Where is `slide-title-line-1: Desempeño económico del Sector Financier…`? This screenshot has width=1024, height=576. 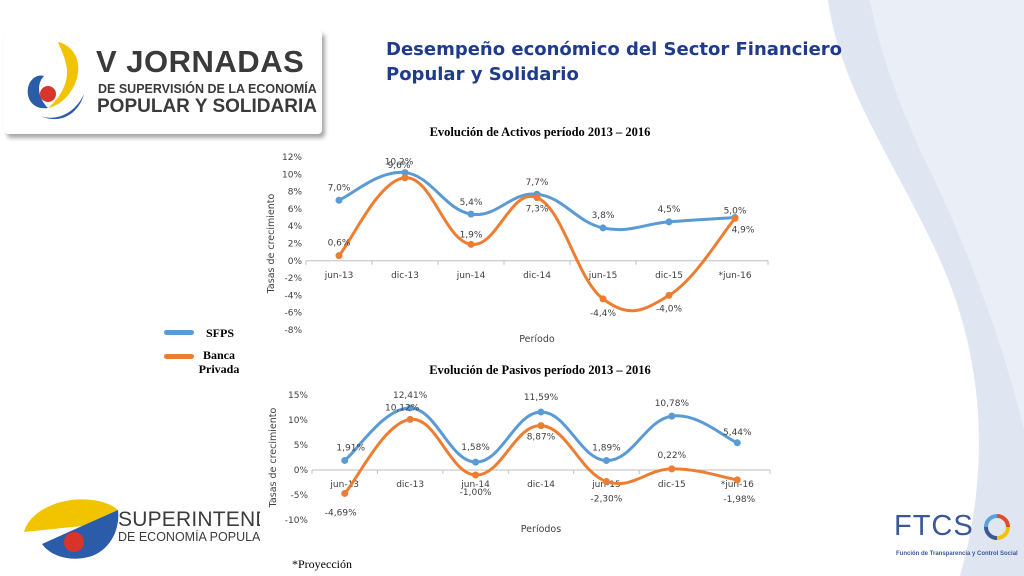
slide-title-line-1: Desempeño económico del Sector Financier… is located at coordinates (614, 49).